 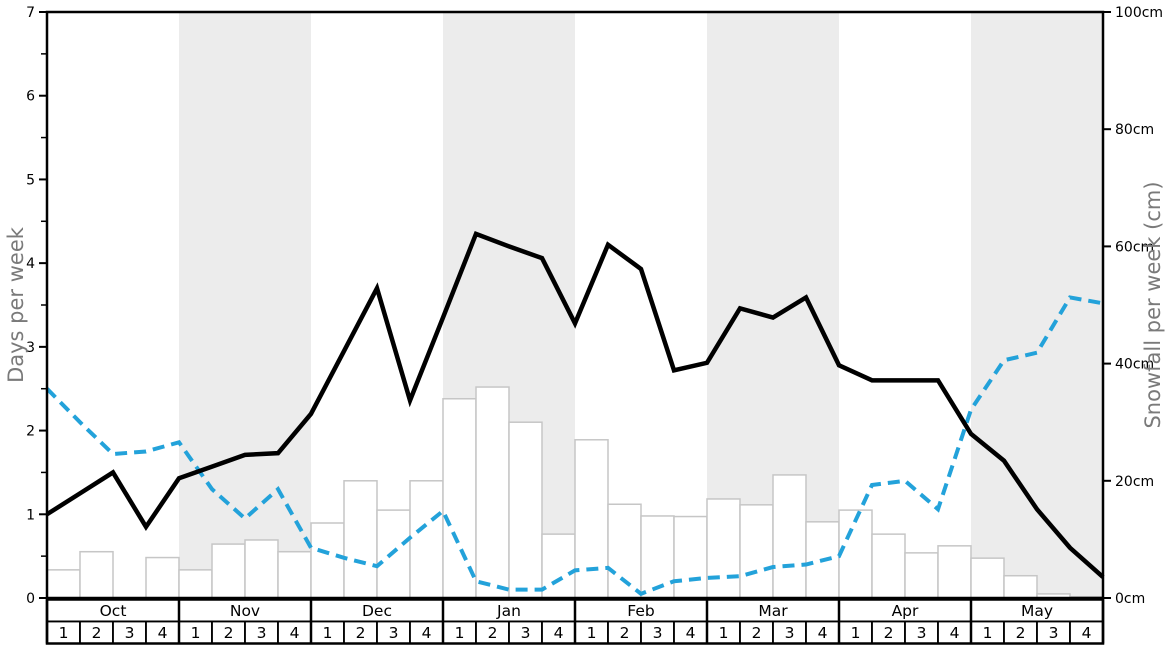 What do you see at coordinates (1134, 365) in the screenshot?
I see `right-tick-label: 40cm` at bounding box center [1134, 365].